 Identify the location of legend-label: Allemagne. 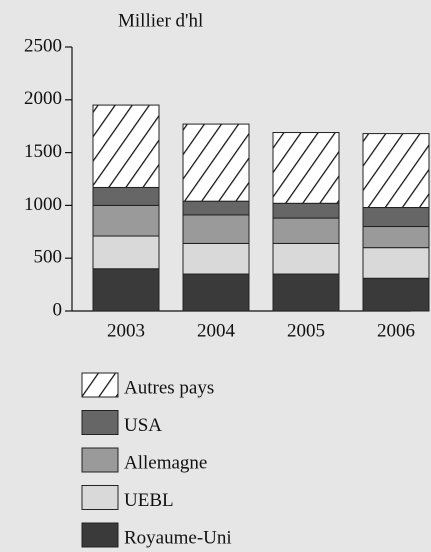
(165, 462).